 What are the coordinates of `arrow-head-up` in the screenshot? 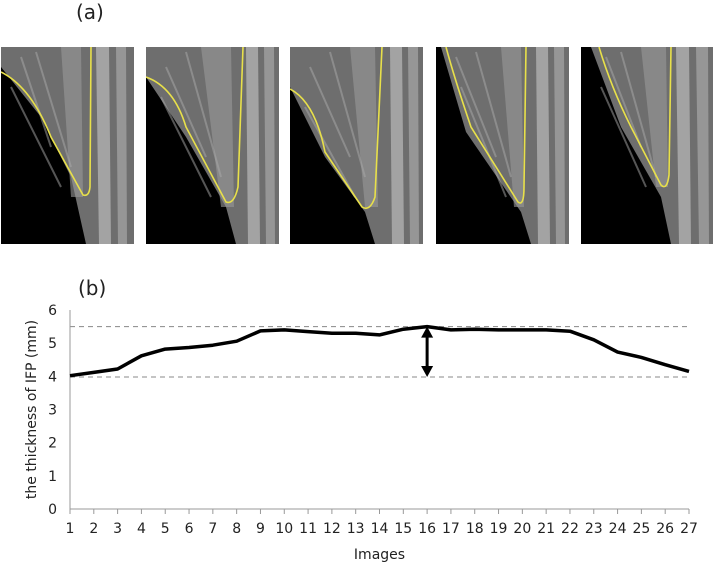 It's located at (427, 332).